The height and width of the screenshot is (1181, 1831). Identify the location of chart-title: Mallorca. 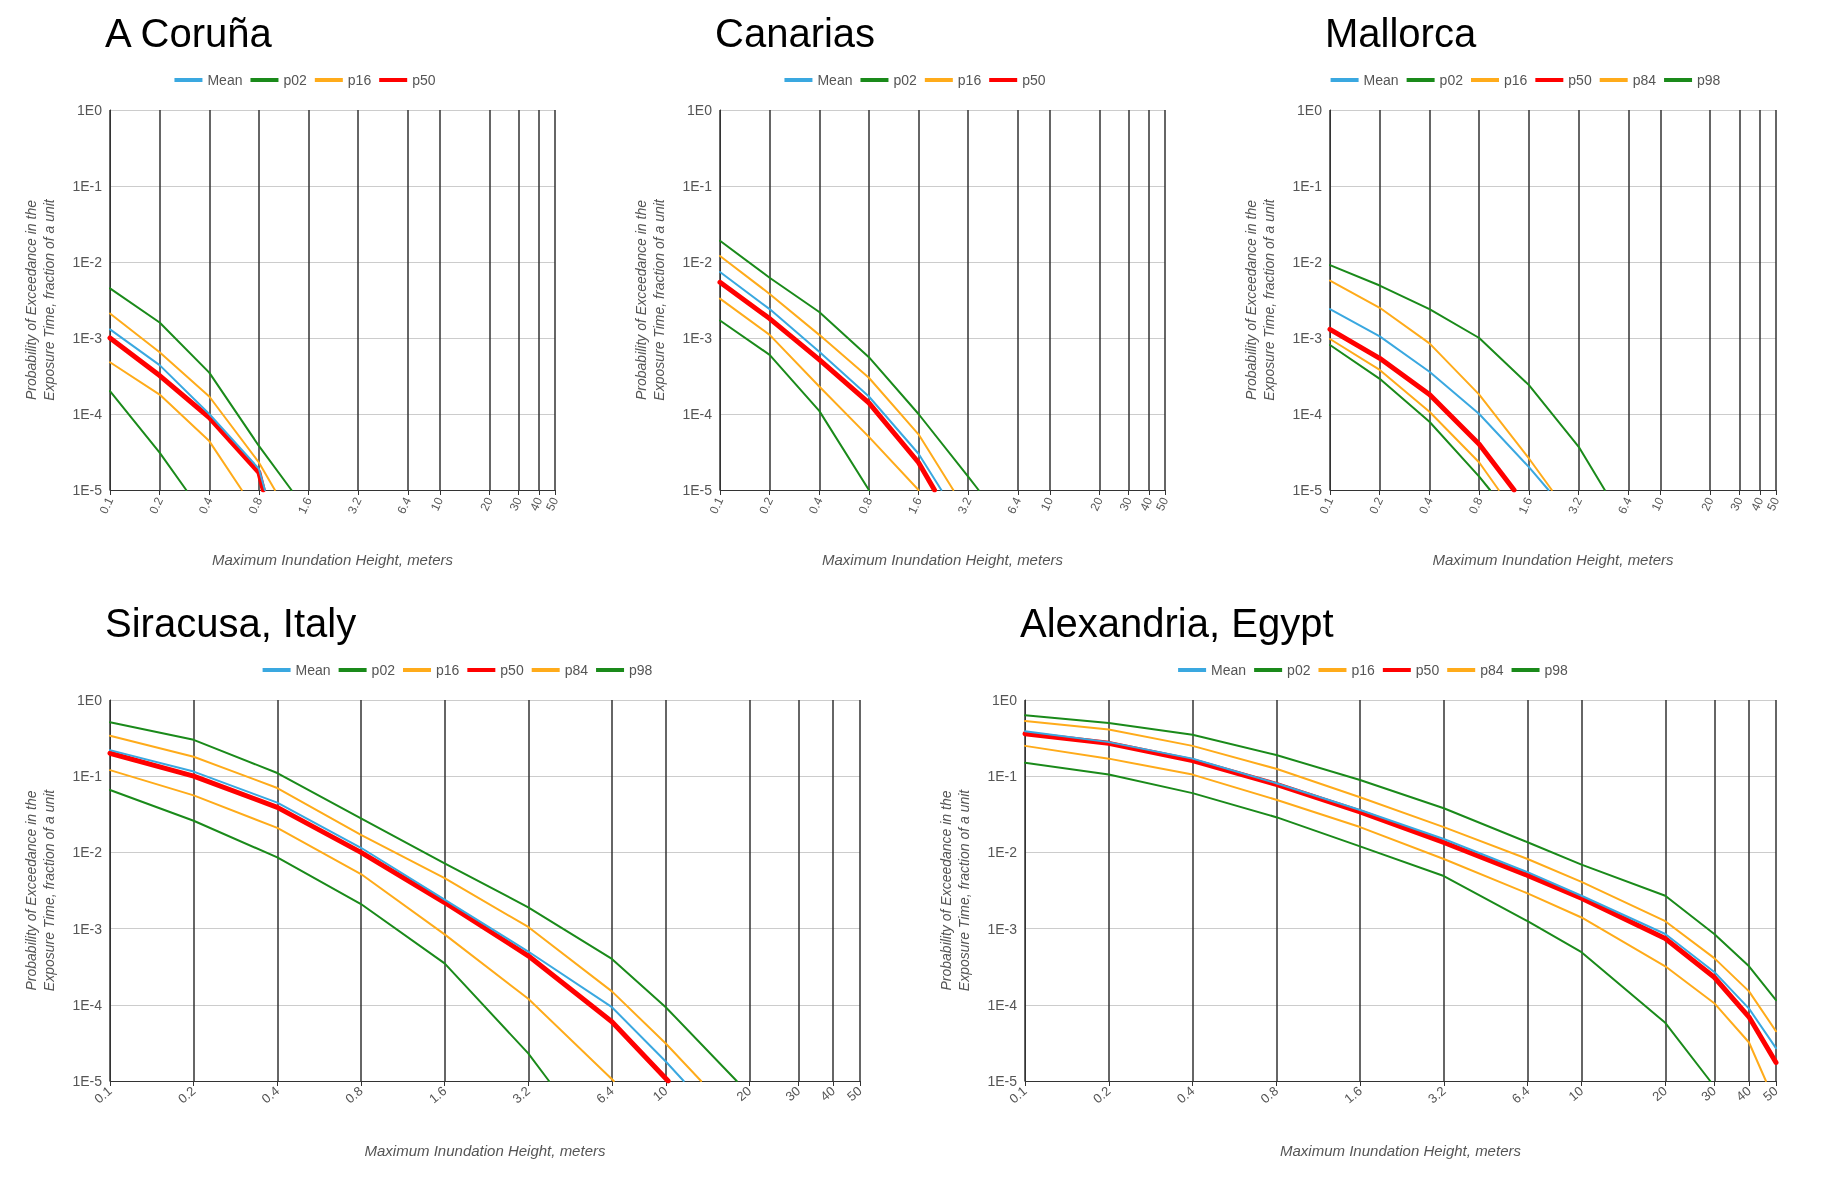
(1401, 33).